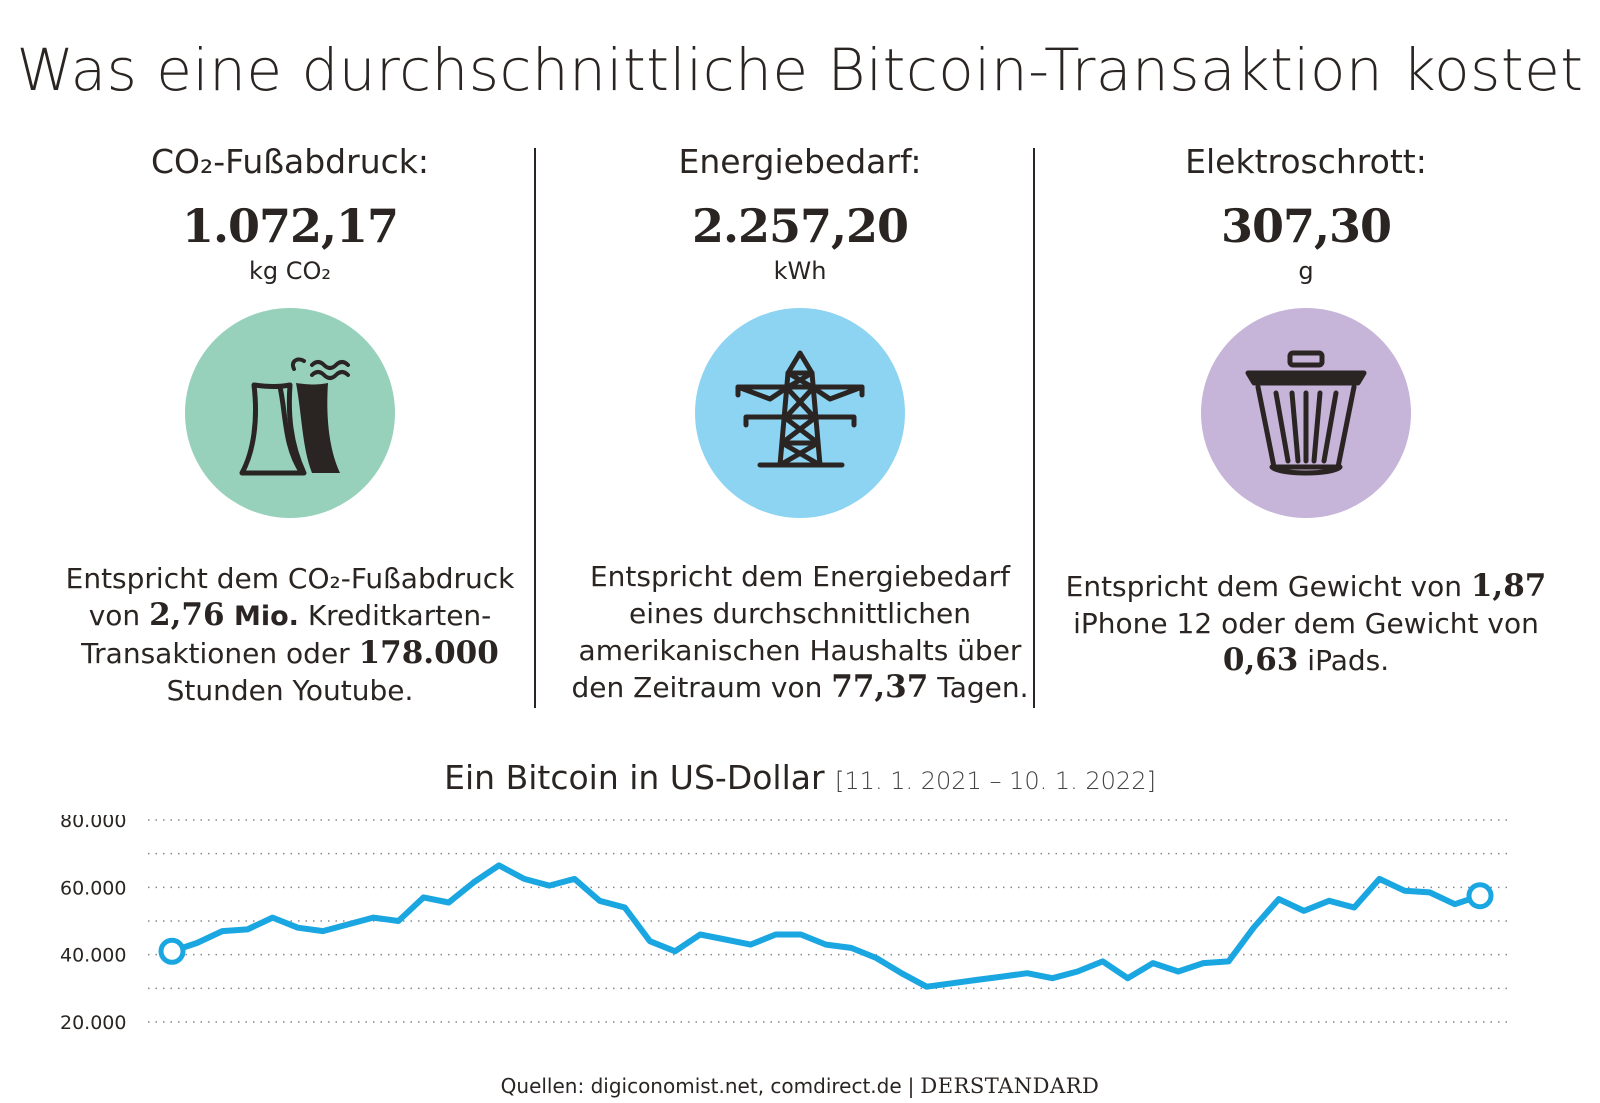 The height and width of the screenshot is (1103, 1600). What do you see at coordinates (634, 777) in the screenshot?
I see `chart-title-text: Ein Bitcoin in US-Dollar` at bounding box center [634, 777].